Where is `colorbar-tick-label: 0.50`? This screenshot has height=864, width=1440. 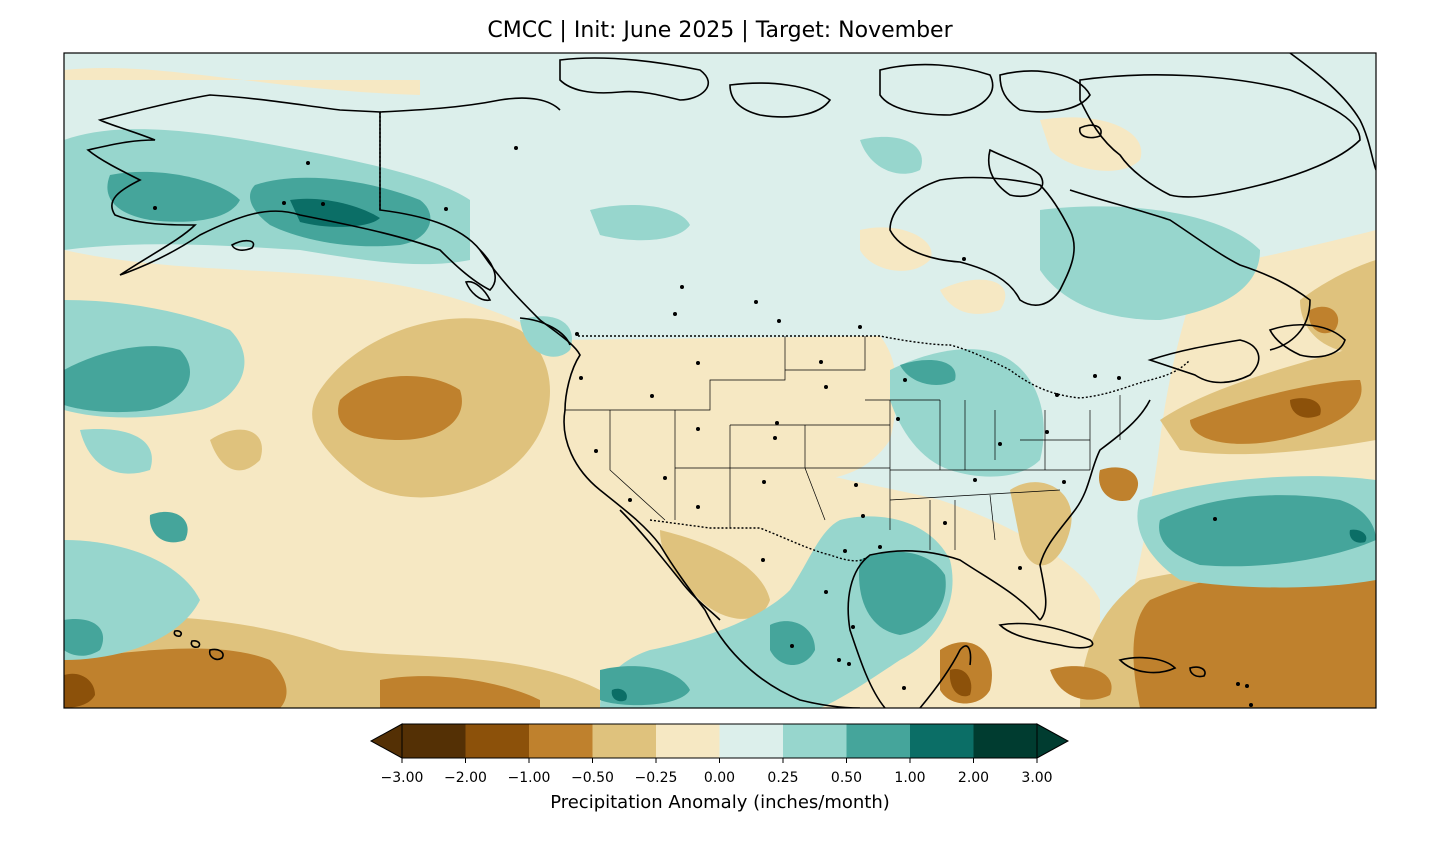 colorbar-tick-label: 0.50 is located at coordinates (846, 778).